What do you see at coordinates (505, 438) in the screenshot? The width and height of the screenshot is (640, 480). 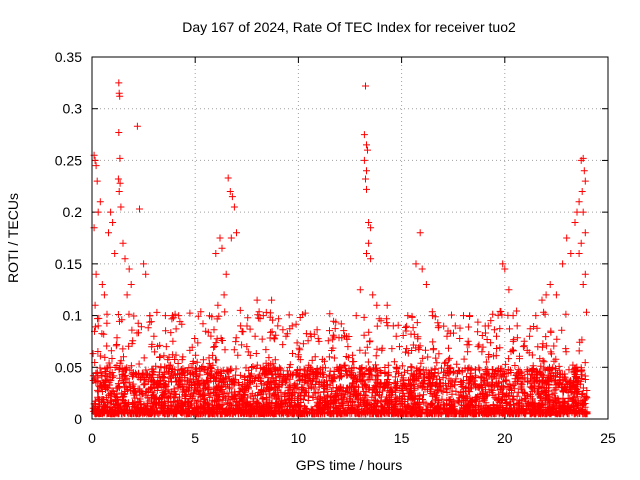 I see `x-tick-label: 20` at bounding box center [505, 438].